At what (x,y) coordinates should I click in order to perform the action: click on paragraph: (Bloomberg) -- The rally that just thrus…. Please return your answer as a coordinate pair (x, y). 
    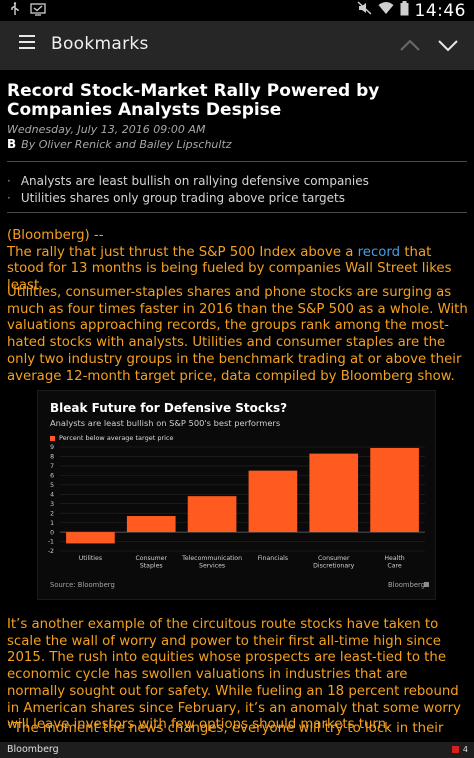
    Looking at the image, I should click on (229, 261).